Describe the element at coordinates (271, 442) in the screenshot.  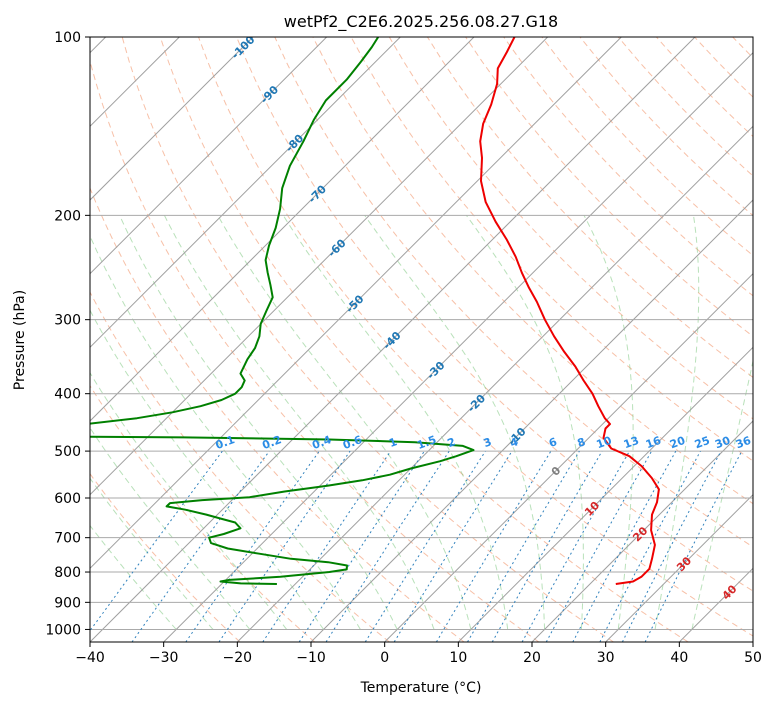
I see `mixing-ratio-label: 0.2` at that location.